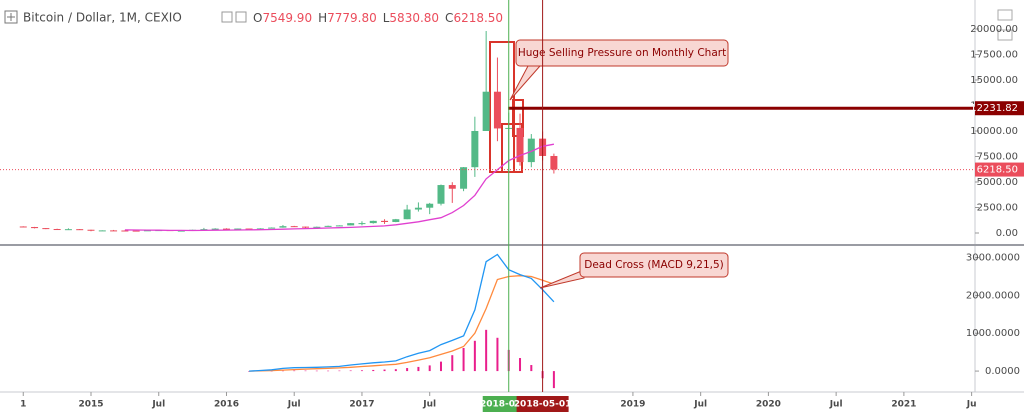 Image resolution: width=1024 pixels, height=412 pixels. What do you see at coordinates (402, 312) in the screenshot?
I see `macd-line` at bounding box center [402, 312].